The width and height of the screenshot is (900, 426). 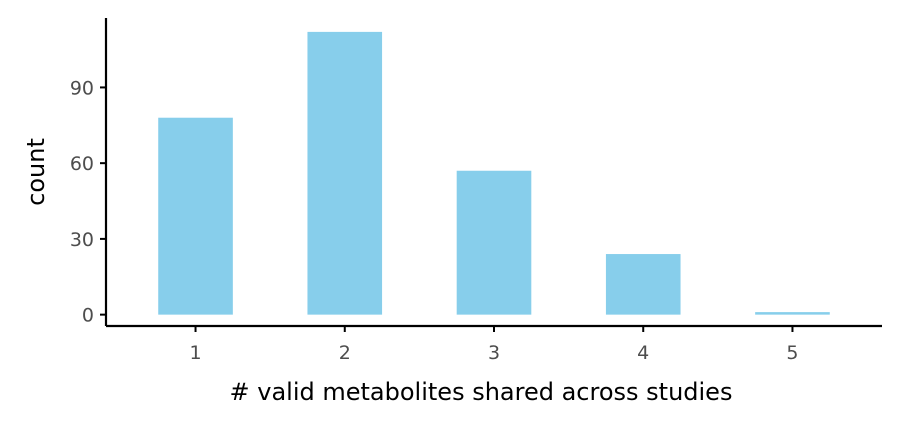 What do you see at coordinates (792, 353) in the screenshot?
I see `x-tick-label-5: 5` at bounding box center [792, 353].